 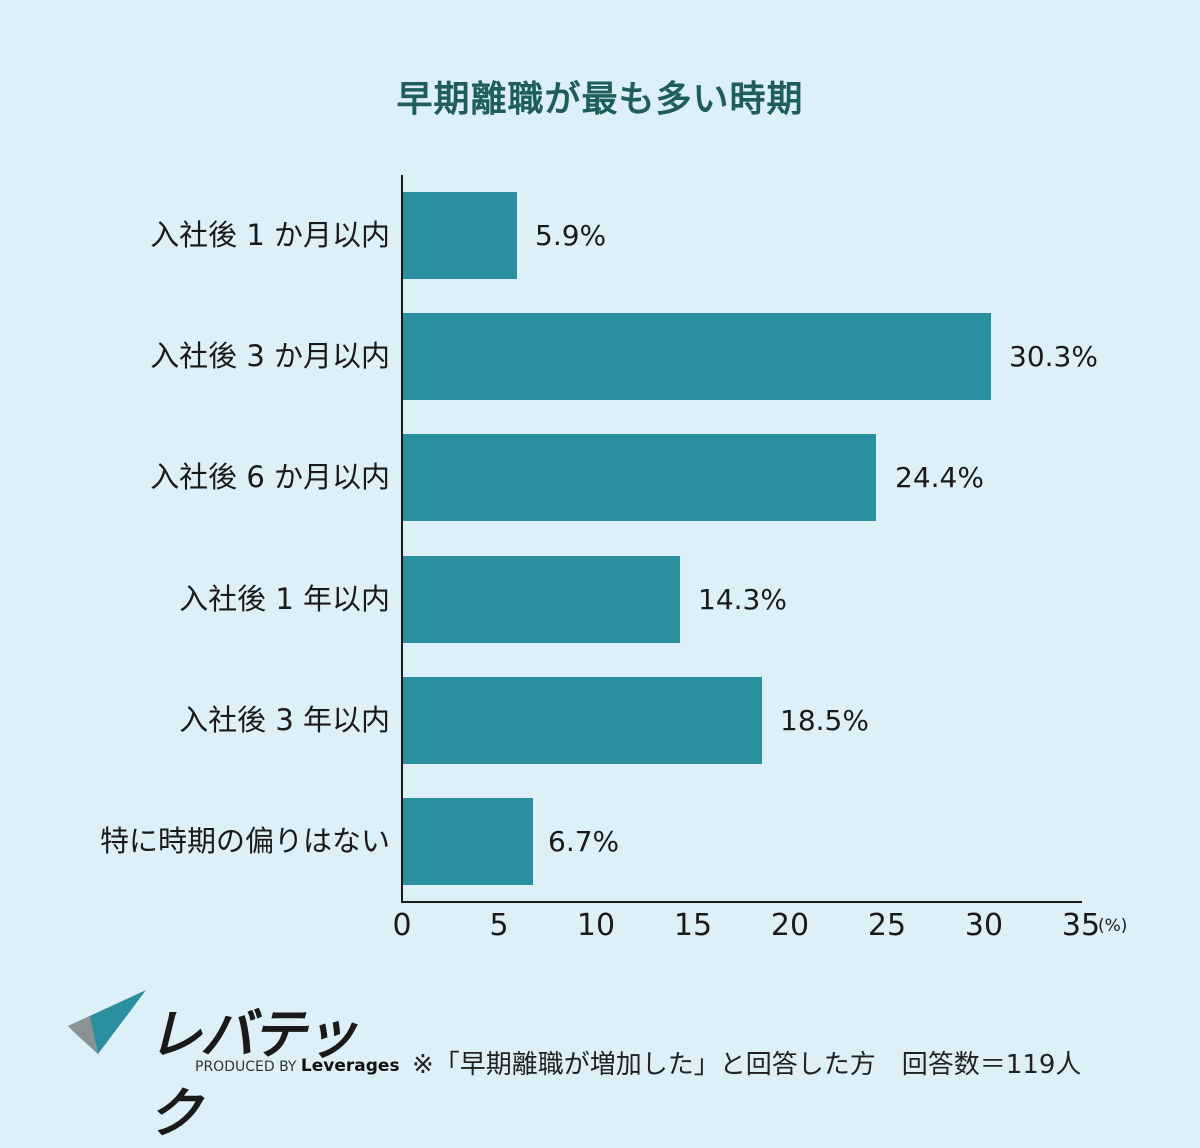 I want to click on x-tick: 35, so click(x=1081, y=925).